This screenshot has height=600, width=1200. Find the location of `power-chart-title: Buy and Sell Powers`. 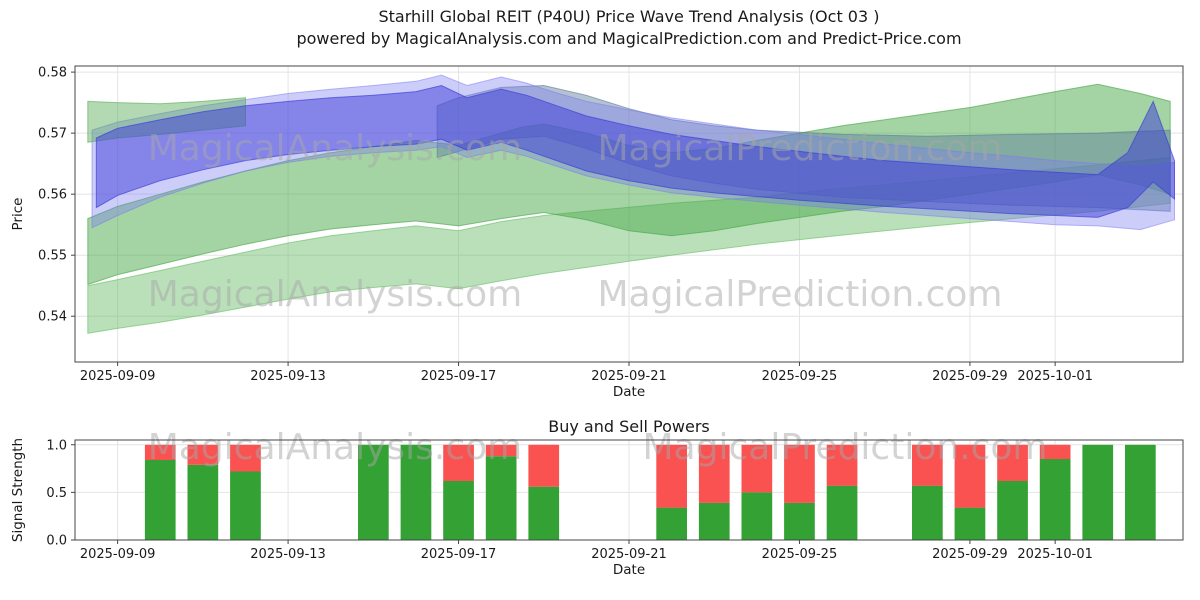

power-chart-title: Buy and Sell Powers is located at coordinates (629, 426).